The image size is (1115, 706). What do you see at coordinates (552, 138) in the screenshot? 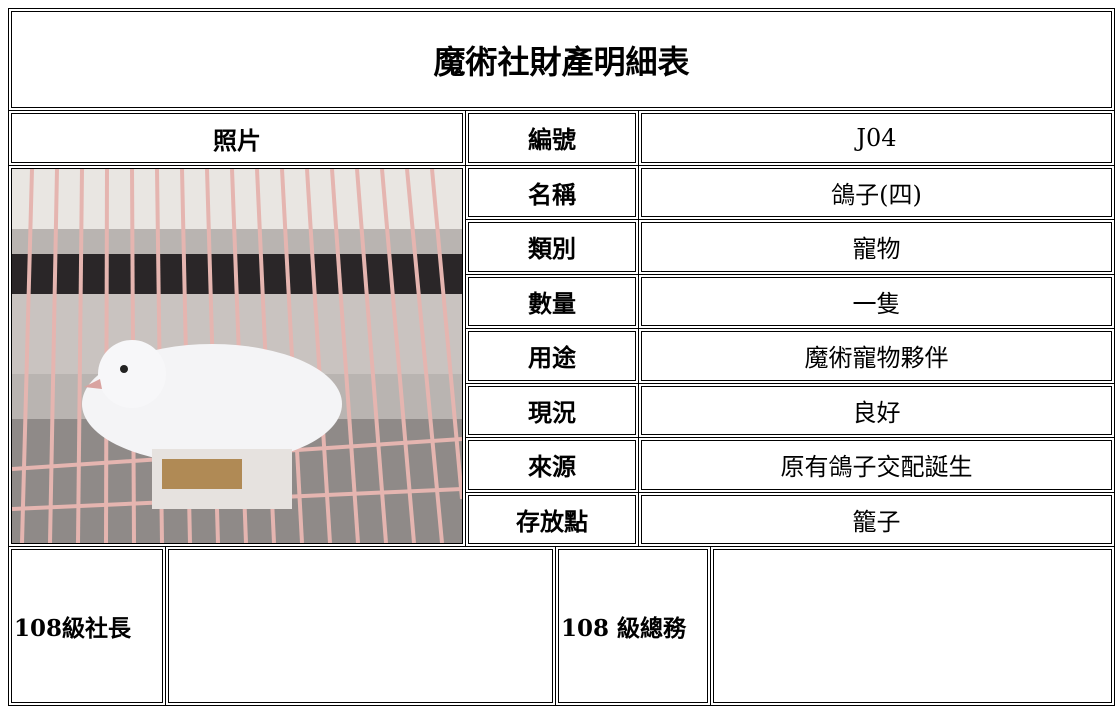
I see `field-label: 編號` at bounding box center [552, 138].